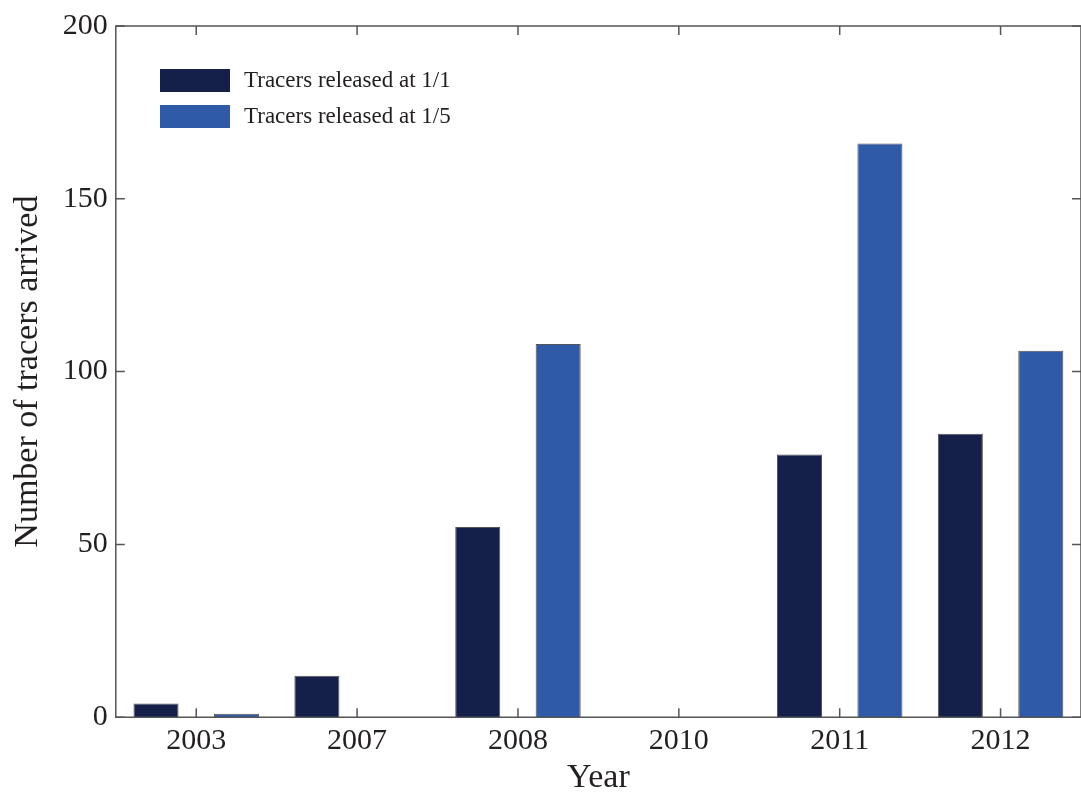 This screenshot has height=798, width=1081. Describe the element at coordinates (840, 739) in the screenshot. I see `x-tick-label: 2011` at that location.